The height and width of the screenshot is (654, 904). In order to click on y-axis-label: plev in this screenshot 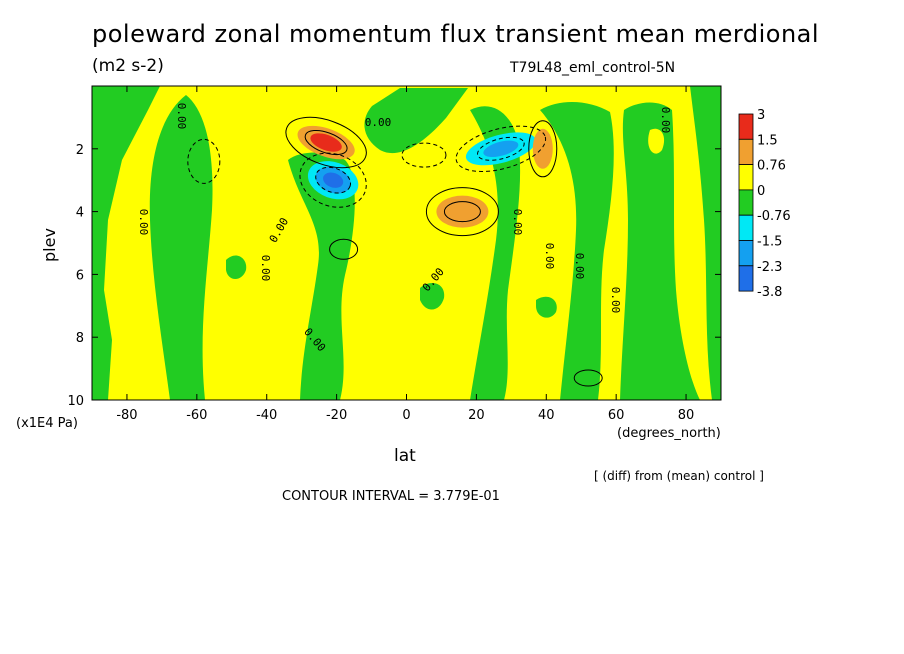, I will do `click(49, 245)`.